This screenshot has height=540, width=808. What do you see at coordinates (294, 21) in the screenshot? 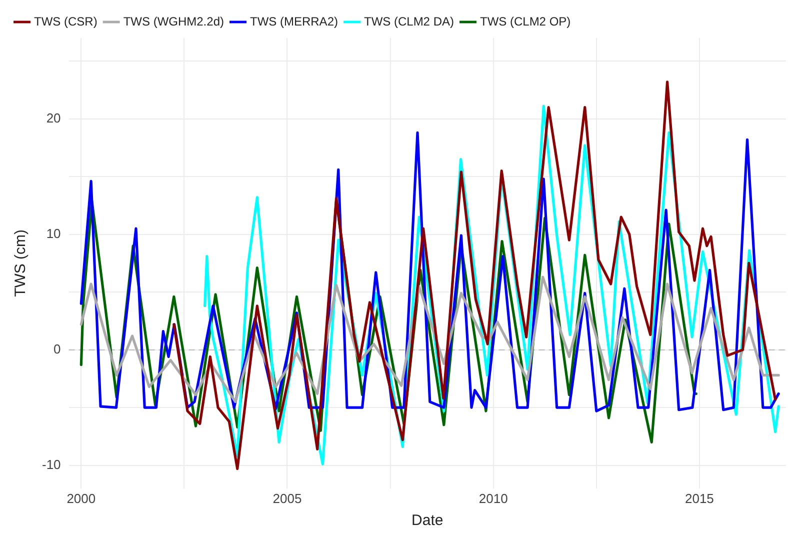
I see `legend-label: TWS (MERRA2)` at bounding box center [294, 21].